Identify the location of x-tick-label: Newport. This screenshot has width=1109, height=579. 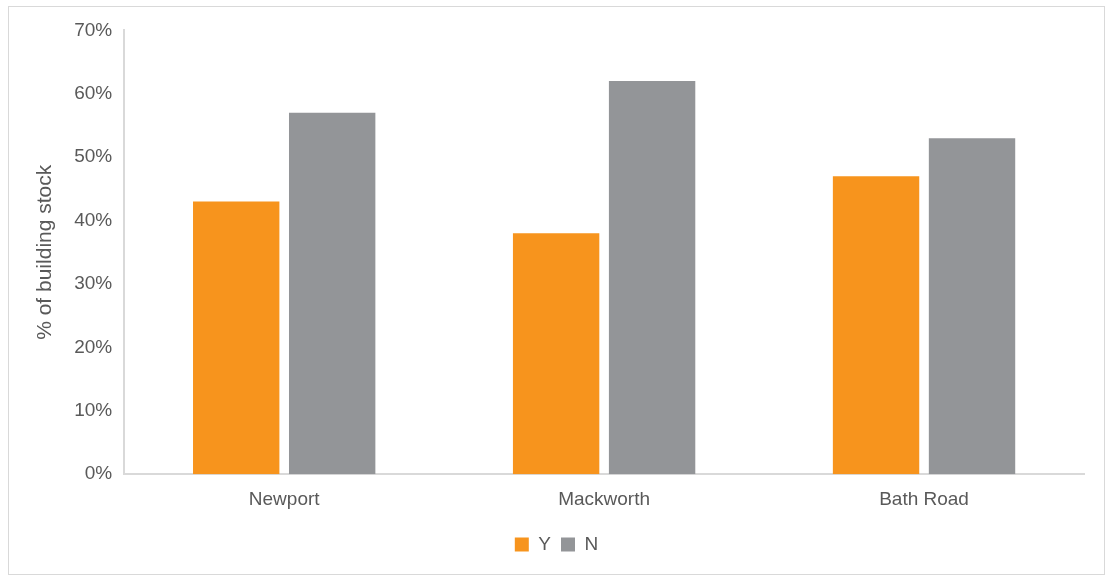
(284, 498).